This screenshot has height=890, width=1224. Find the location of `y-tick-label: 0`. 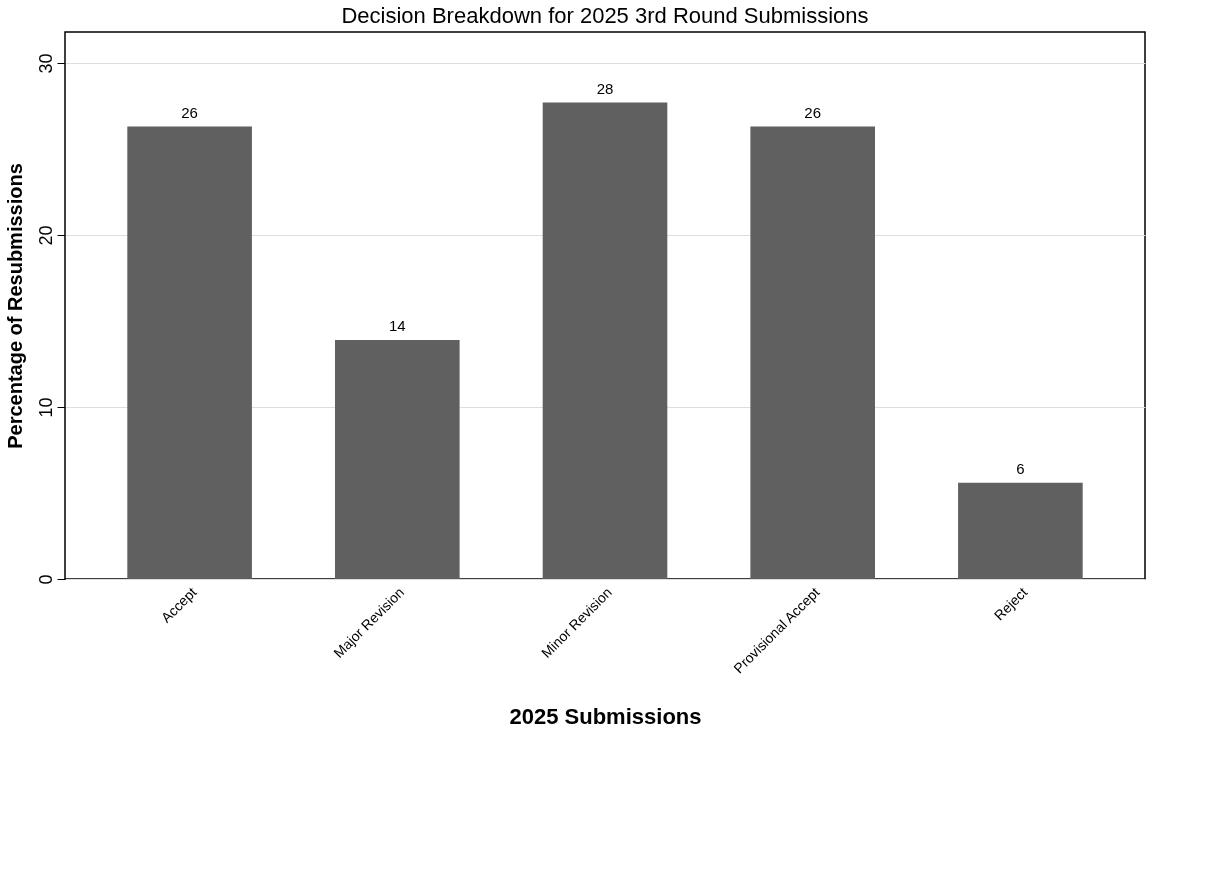

y-tick-label: 0 is located at coordinates (45, 579).